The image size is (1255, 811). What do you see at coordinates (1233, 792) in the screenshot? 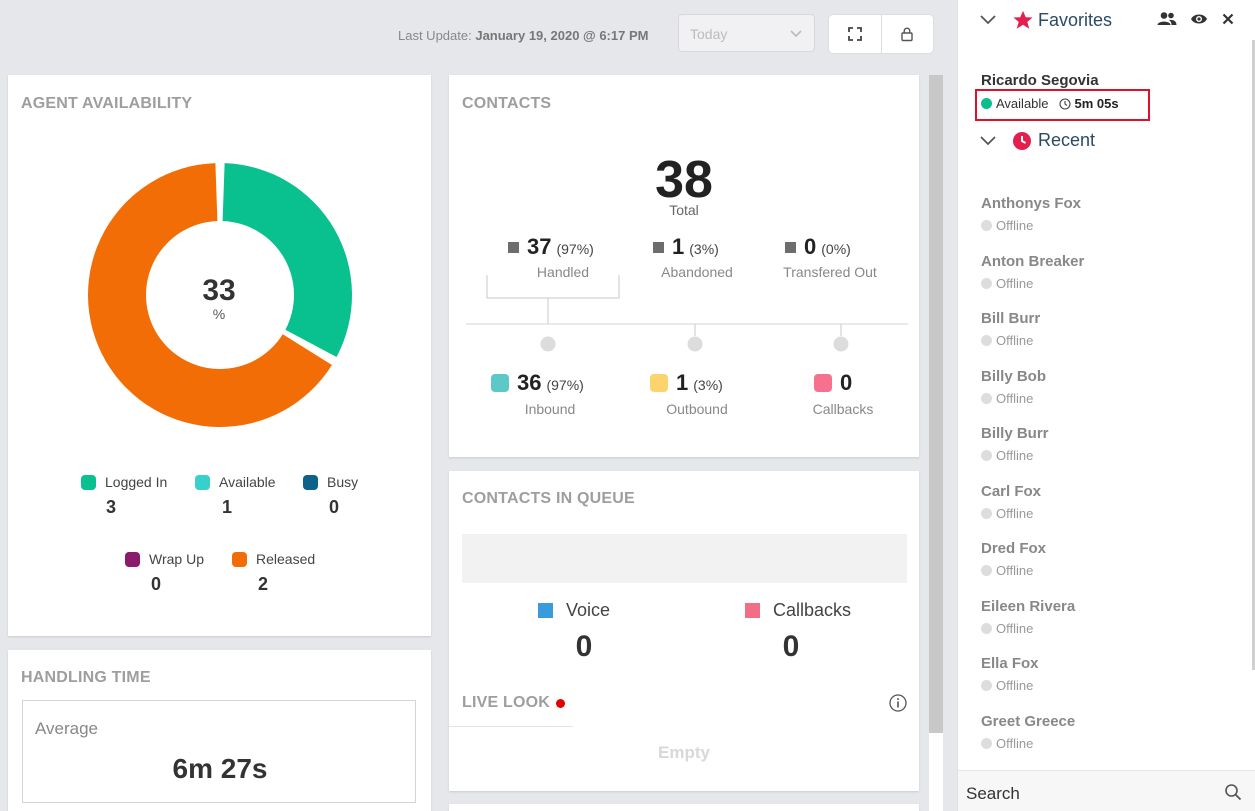
I see `search-icon` at bounding box center [1233, 792].